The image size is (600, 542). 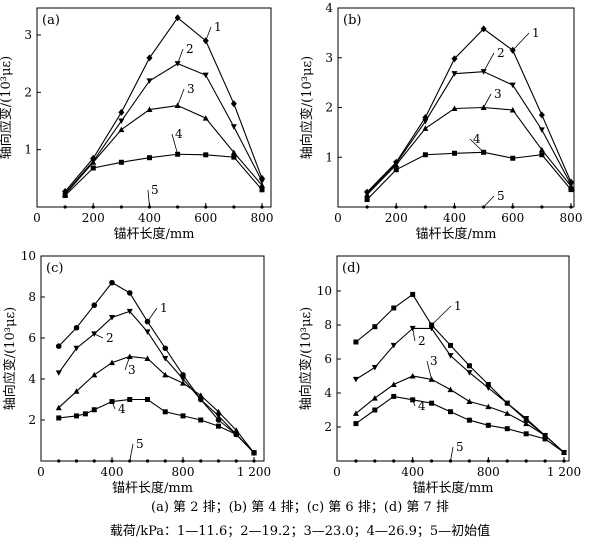 I want to click on y-tick-label: 8, so click(x=32, y=297).